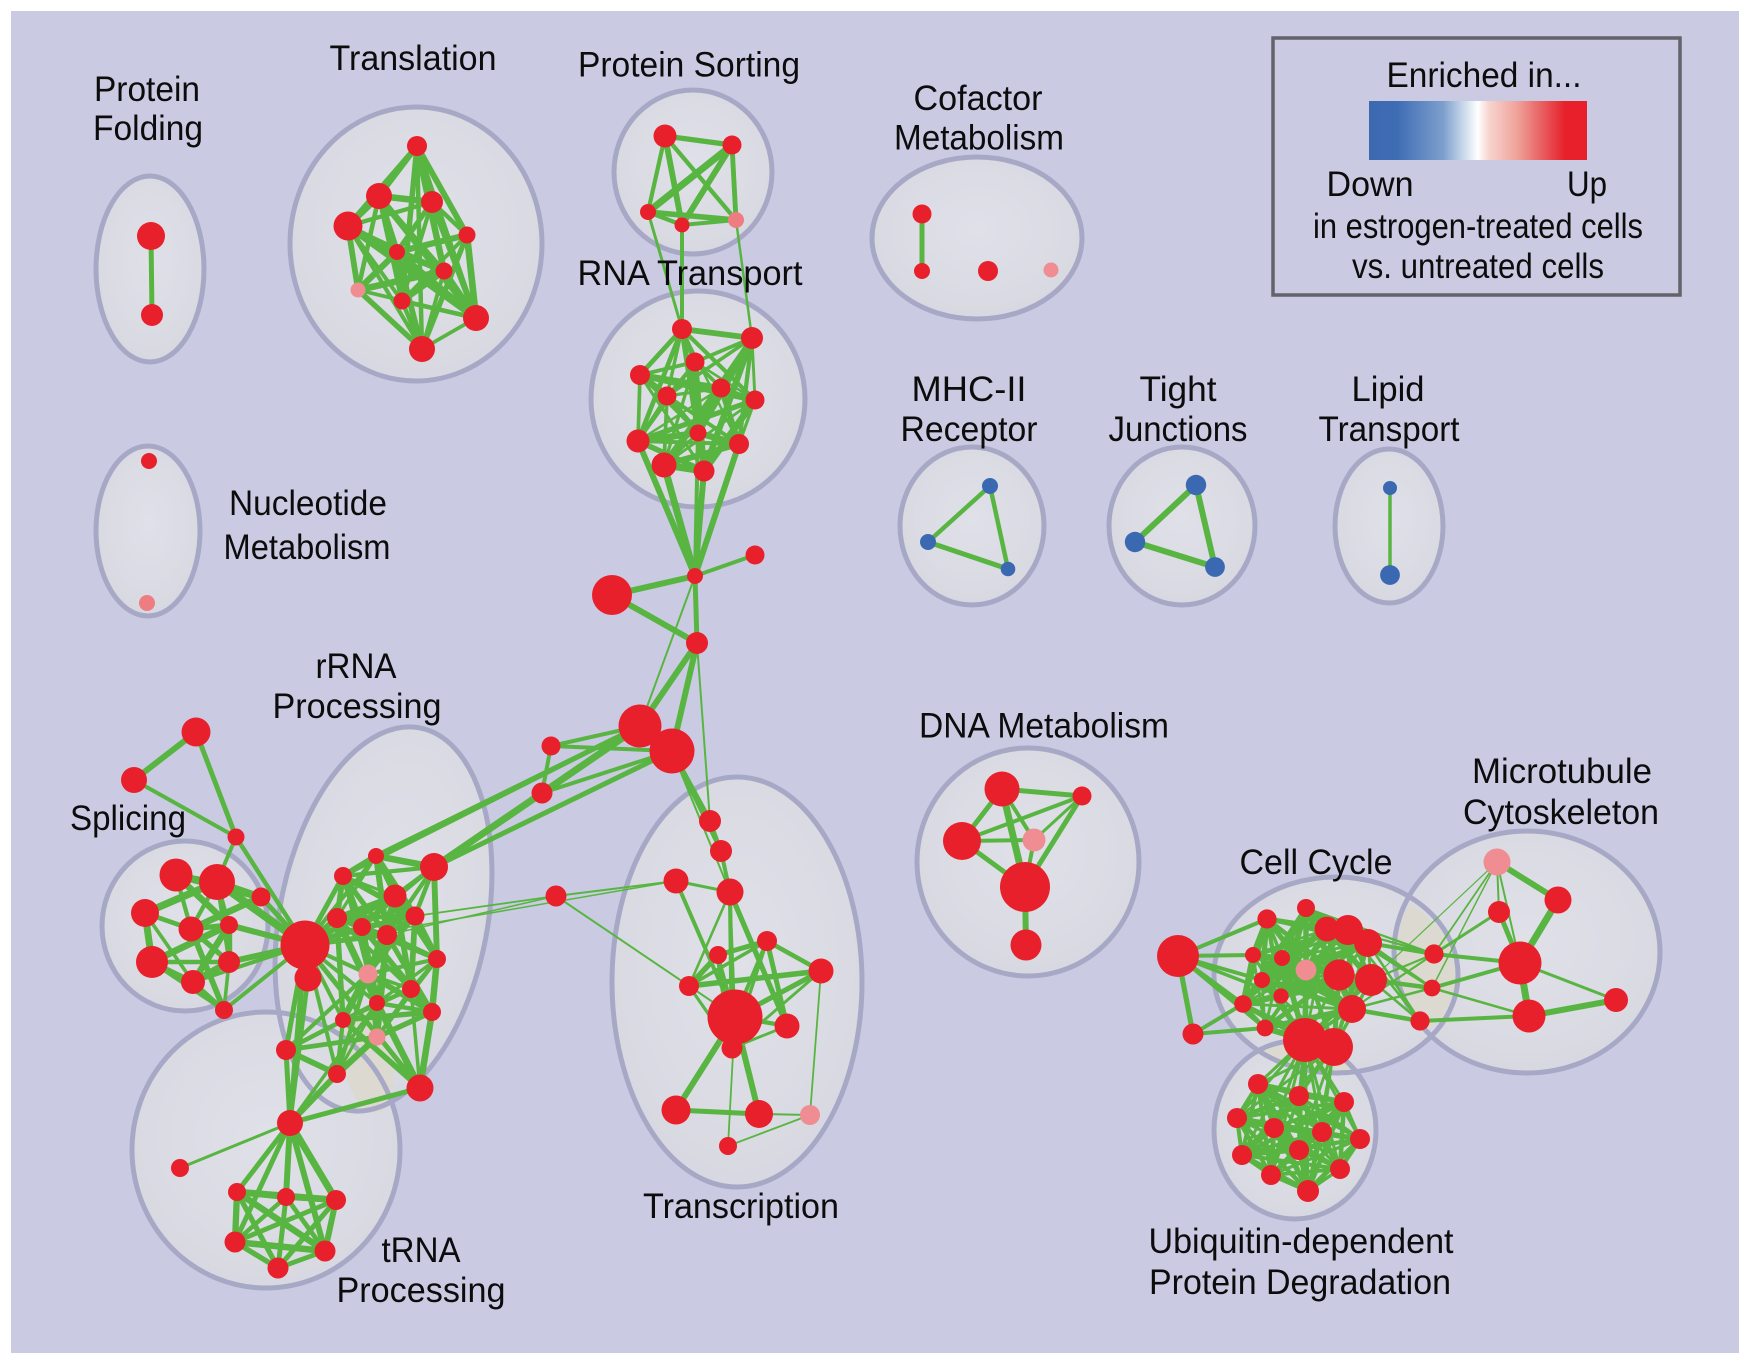 This screenshot has width=1750, height=1365. I want to click on svg-text: Microtubule, so click(1562, 771).